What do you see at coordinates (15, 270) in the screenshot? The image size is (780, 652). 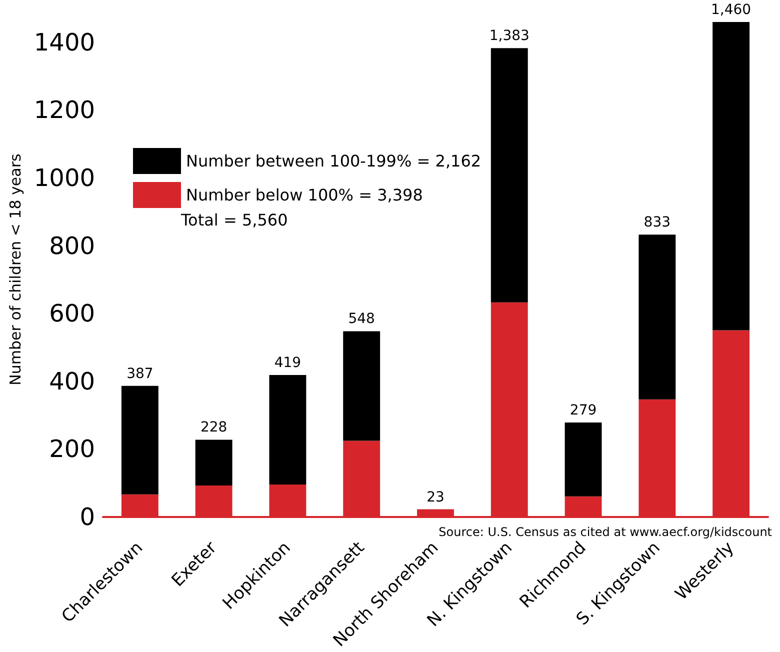 I see `y-axis-title: Number of children < 18 years` at bounding box center [15, 270].